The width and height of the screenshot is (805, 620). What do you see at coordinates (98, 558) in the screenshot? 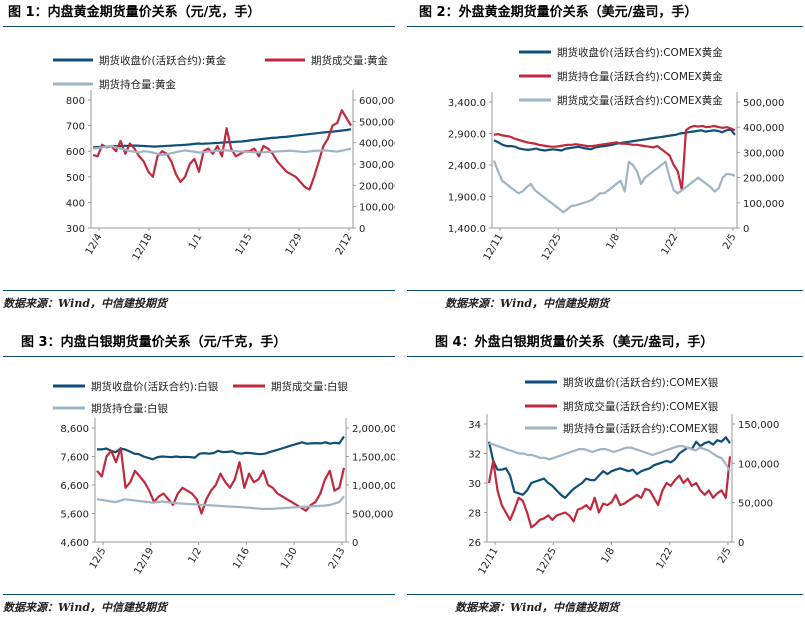
I see `x-tick-label: 12/5` at bounding box center [98, 558].